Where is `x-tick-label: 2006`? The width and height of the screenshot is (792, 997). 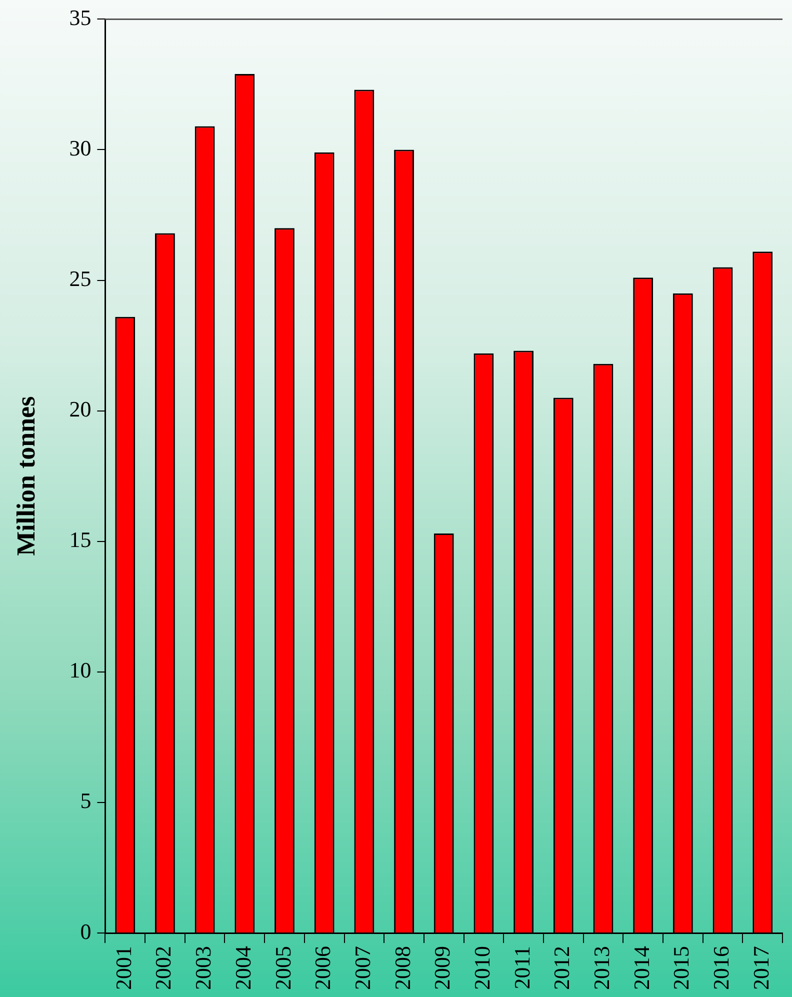
x-tick-label: 2006 is located at coordinates (323, 968).